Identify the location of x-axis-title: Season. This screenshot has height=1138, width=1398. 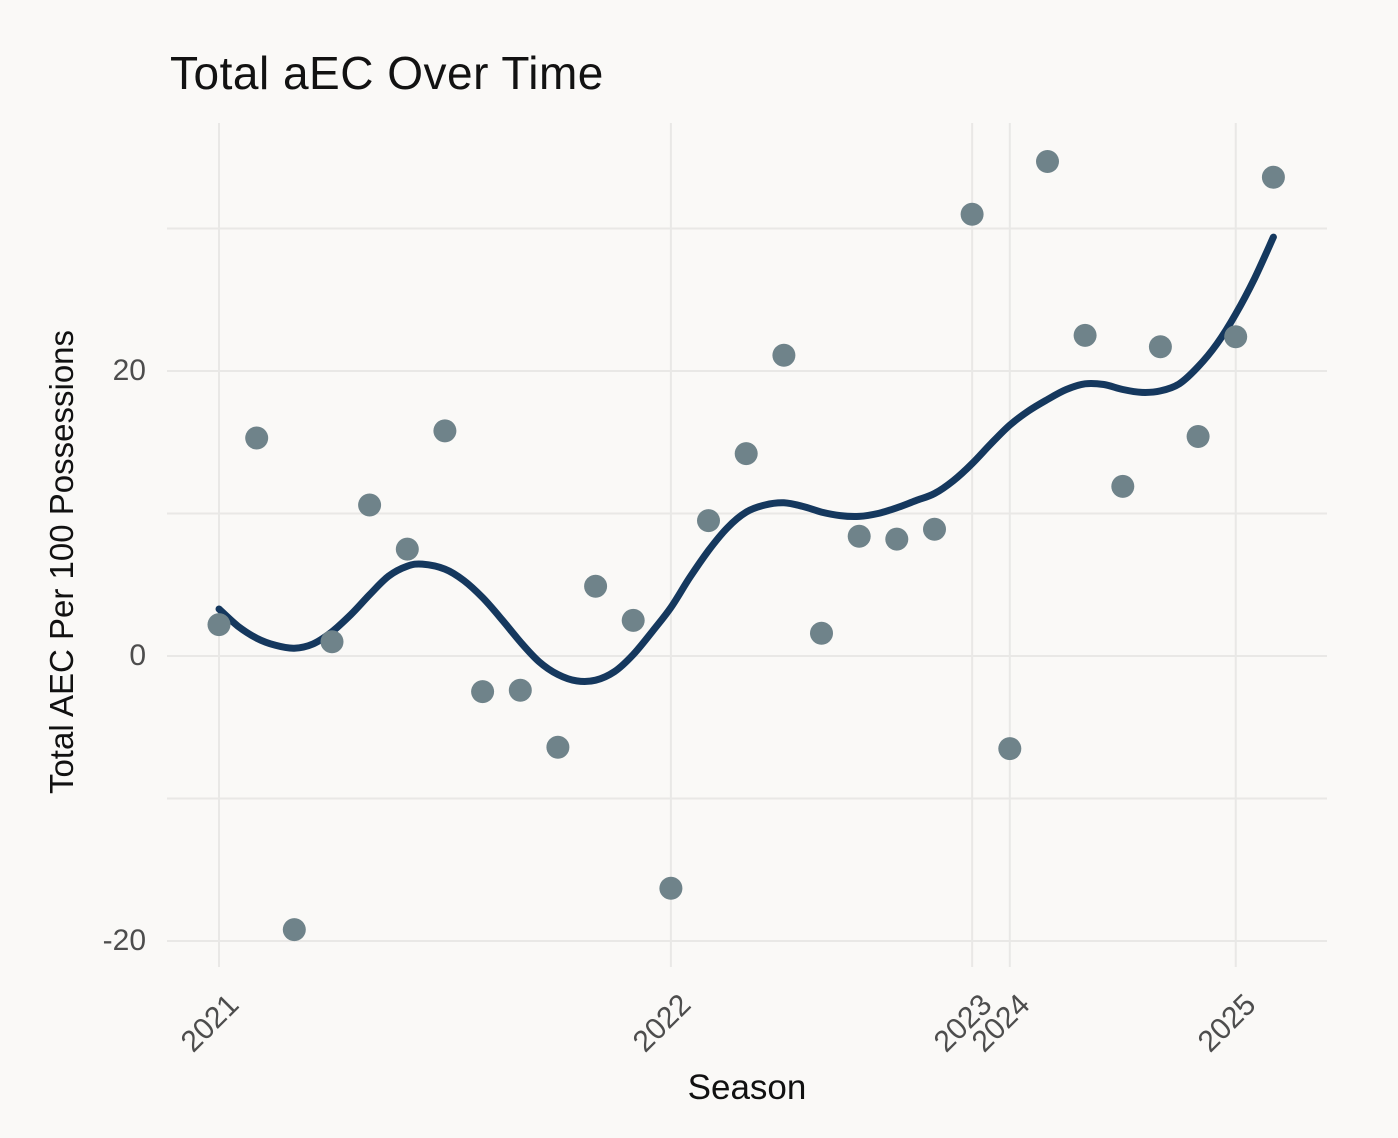
(747, 1087).